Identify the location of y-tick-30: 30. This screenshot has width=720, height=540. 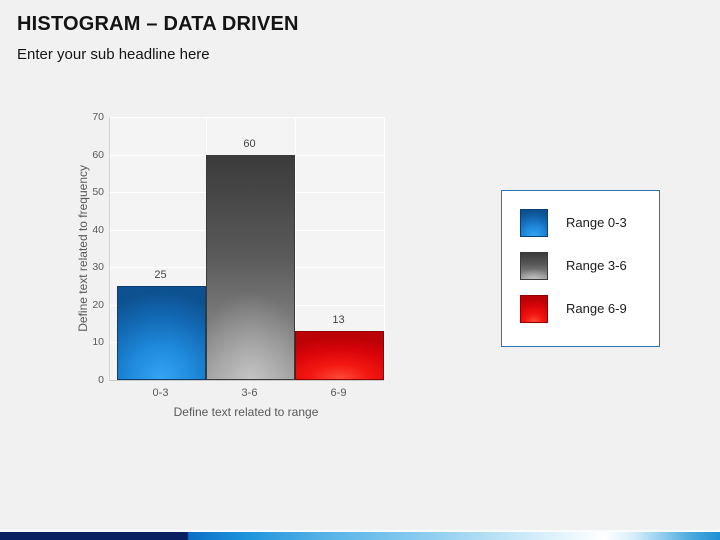
(98, 267).